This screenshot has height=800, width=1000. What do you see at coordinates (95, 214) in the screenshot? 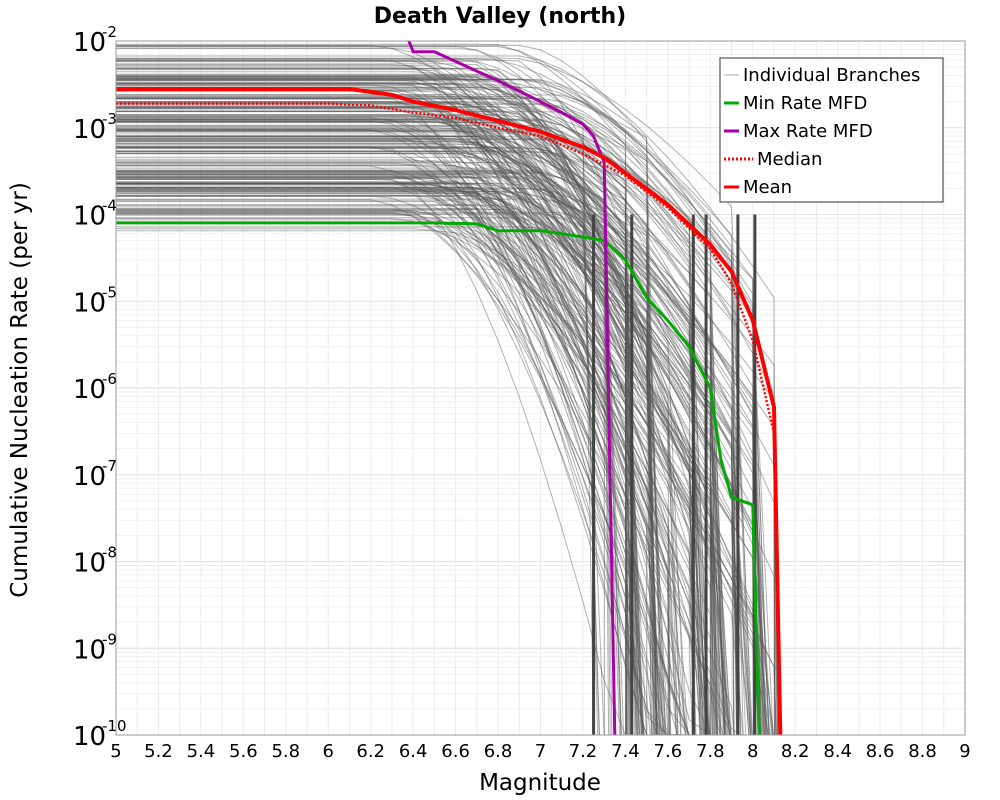
I see `y-tick-label: 10⁻⁴` at bounding box center [95, 214].